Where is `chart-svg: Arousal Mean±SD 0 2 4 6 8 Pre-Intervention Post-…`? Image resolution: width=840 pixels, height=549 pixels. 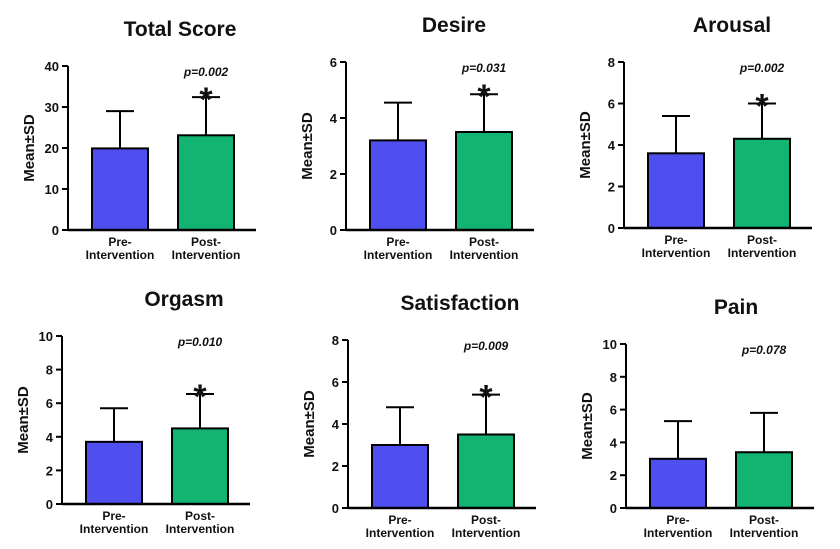
chart-svg: Arousal Mean±SD 0 2 4 6 8 Pre-Intervention Post-… is located at coordinates (694, 137).